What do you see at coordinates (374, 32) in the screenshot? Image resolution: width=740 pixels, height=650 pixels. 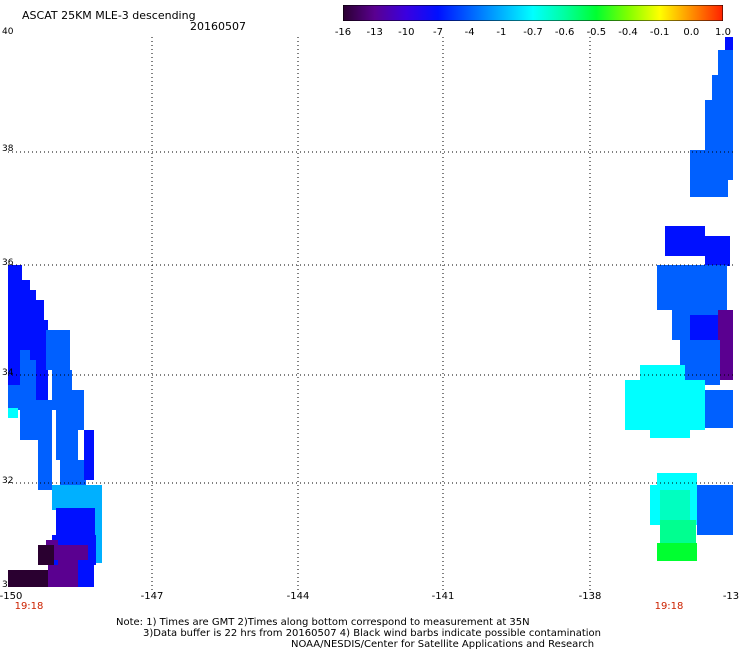 I see `colorbar-tick-label: -13` at bounding box center [374, 32].